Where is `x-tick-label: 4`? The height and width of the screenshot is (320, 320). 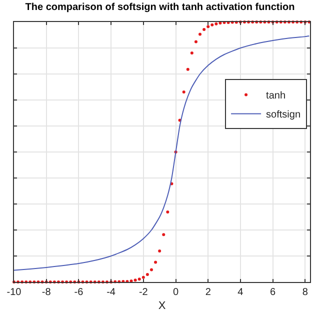 x-tick-label: 4 is located at coordinates (241, 292).